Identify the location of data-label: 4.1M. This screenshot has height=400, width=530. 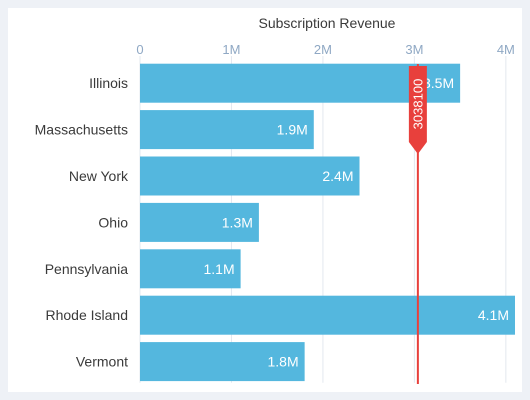
(493, 315).